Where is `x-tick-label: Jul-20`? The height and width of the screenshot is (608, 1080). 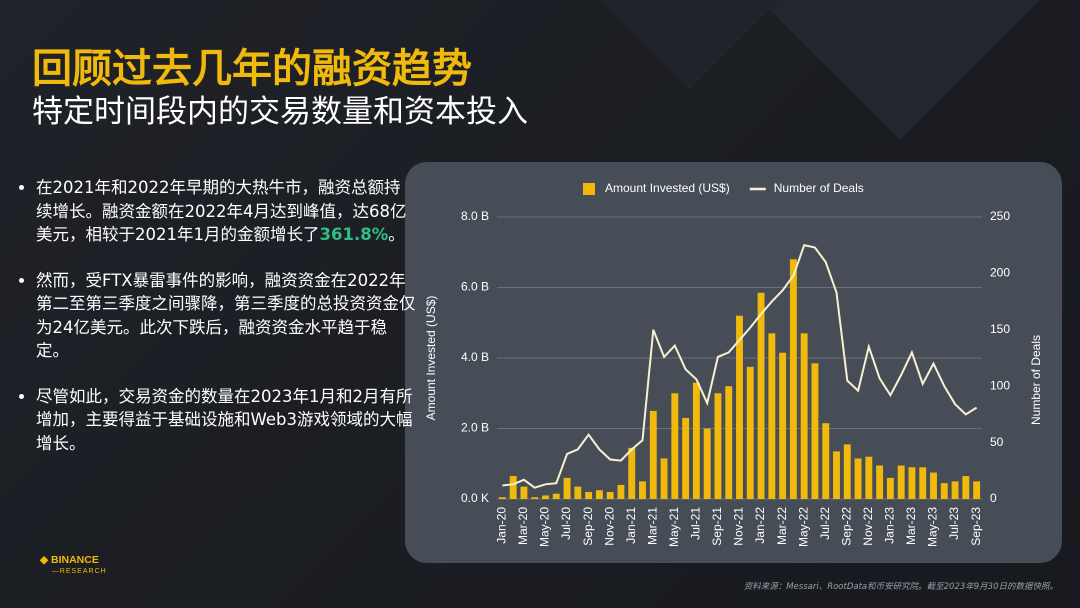 x-tick-label: Jul-20 is located at coordinates (566, 523).